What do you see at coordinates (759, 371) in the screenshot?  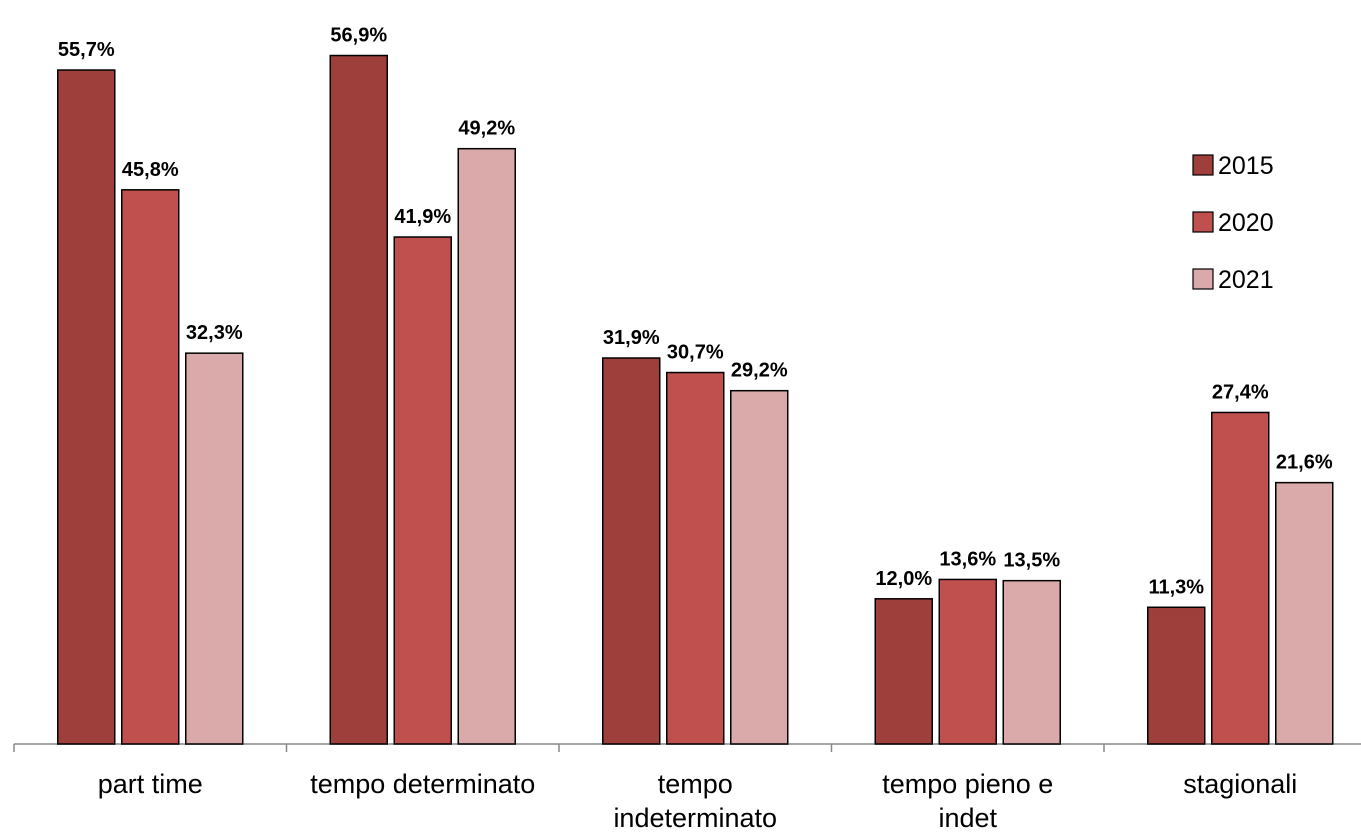 I see `data-label-2021-2: 29,2%` at bounding box center [759, 371].